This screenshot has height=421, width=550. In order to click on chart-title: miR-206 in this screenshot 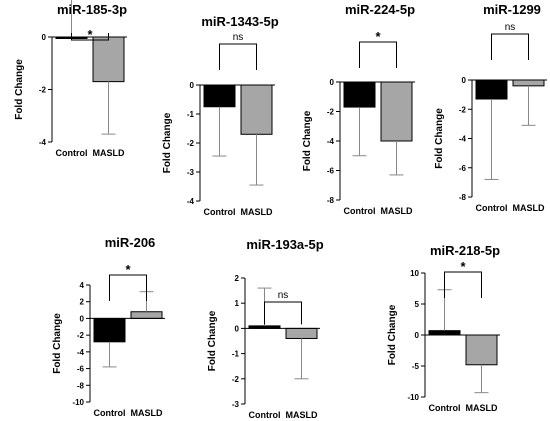, I will do `click(130, 242)`.